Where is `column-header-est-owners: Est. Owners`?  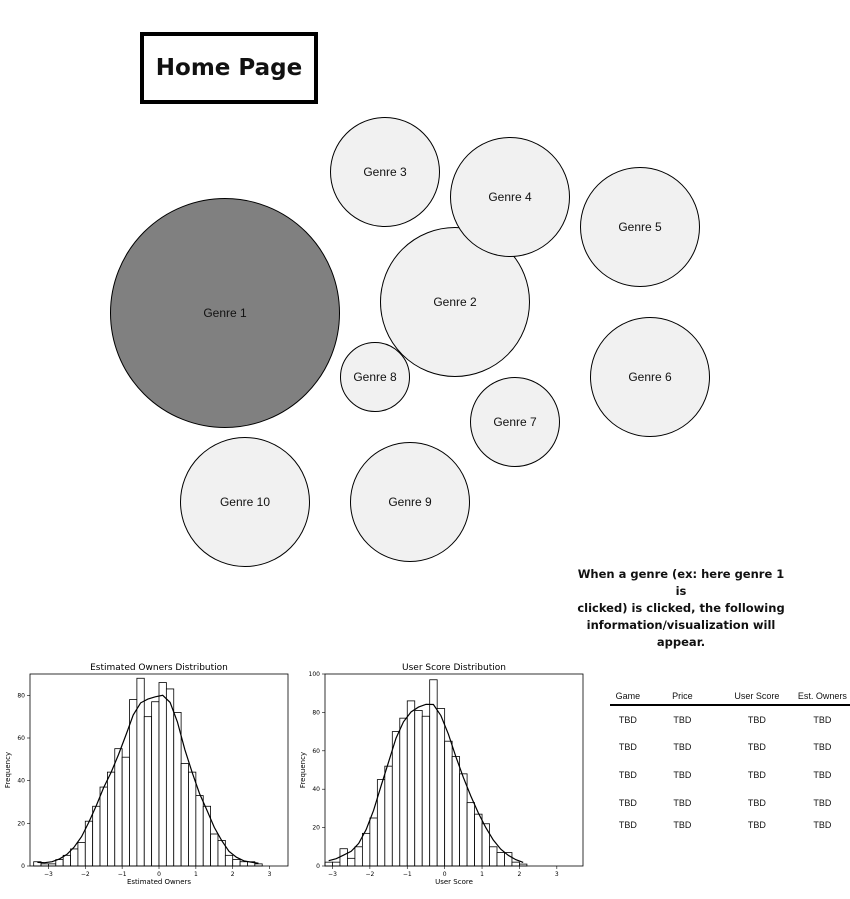
column-header-est-owners: Est. Owners is located at coordinates (822, 697).